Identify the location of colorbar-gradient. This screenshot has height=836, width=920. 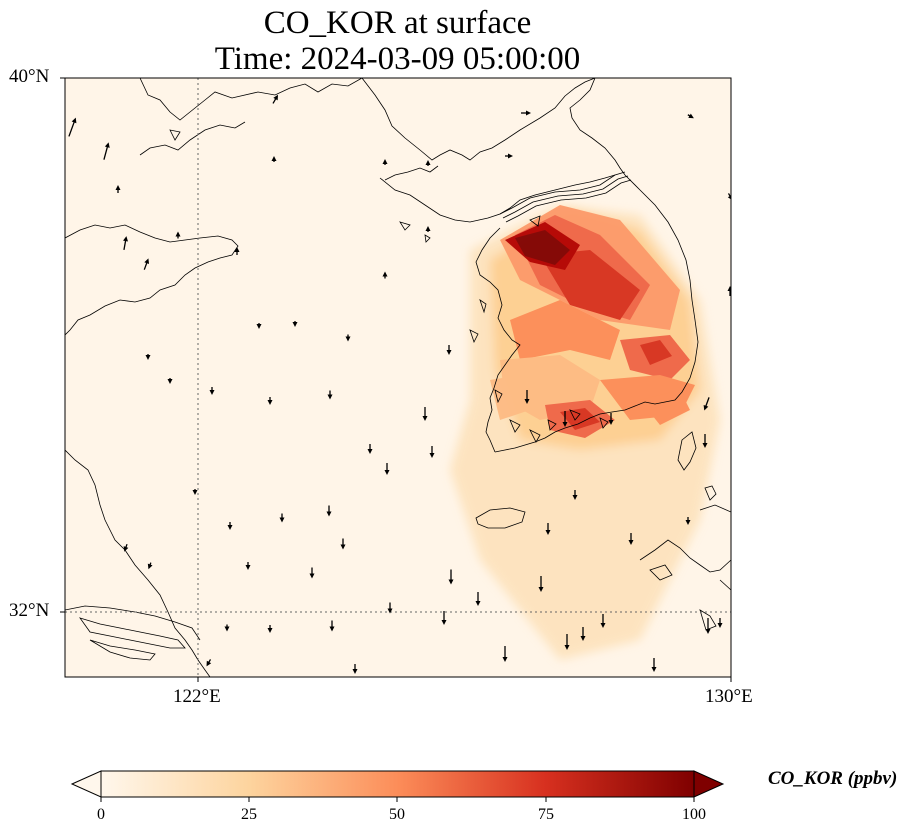
(397, 784).